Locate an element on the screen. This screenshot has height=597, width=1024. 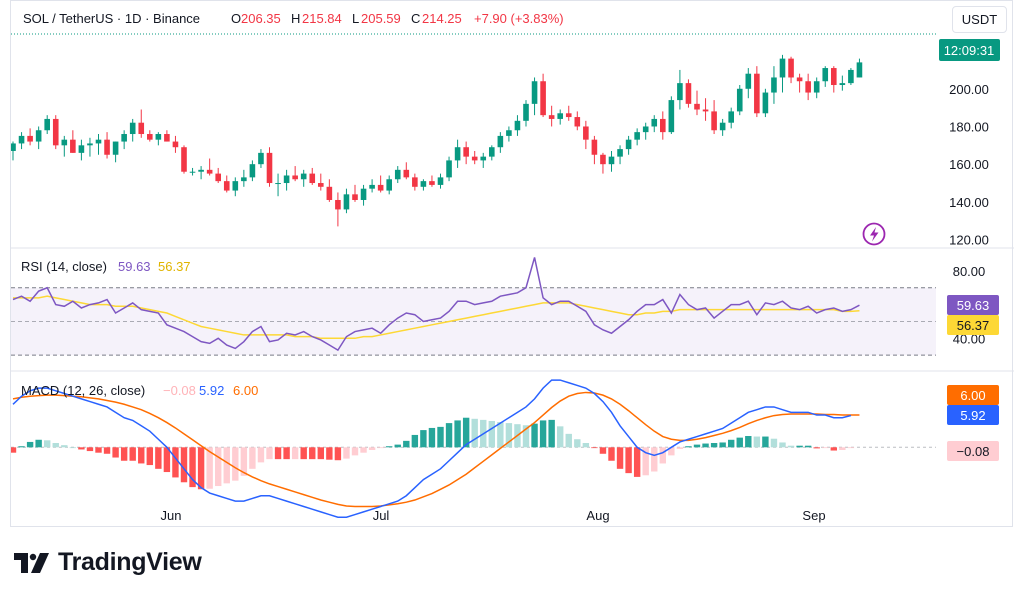
close-label: C is located at coordinates (415, 18).